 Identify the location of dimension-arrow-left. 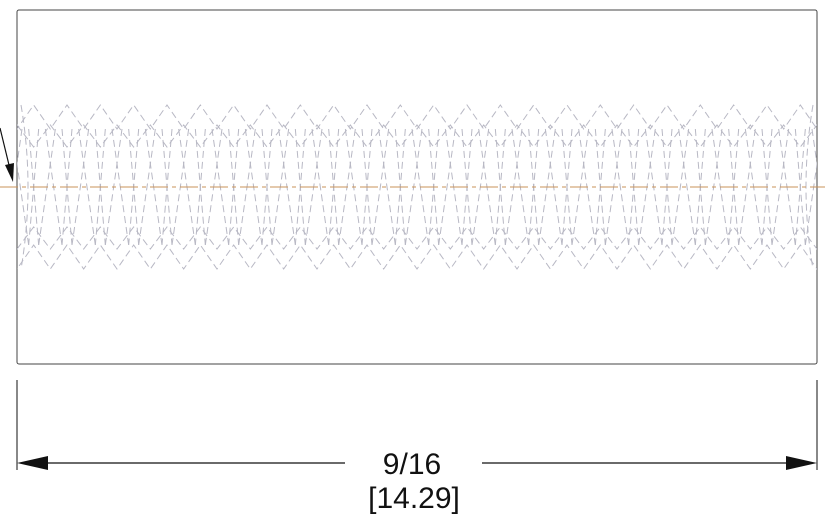
(32, 463).